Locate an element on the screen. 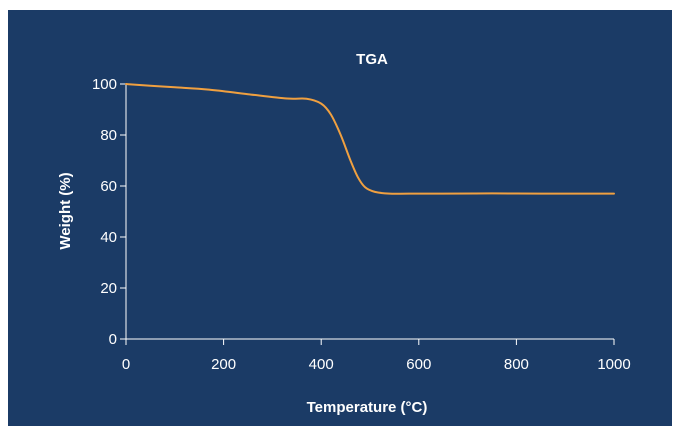  x-tick-label: 400 is located at coordinates (321, 364).